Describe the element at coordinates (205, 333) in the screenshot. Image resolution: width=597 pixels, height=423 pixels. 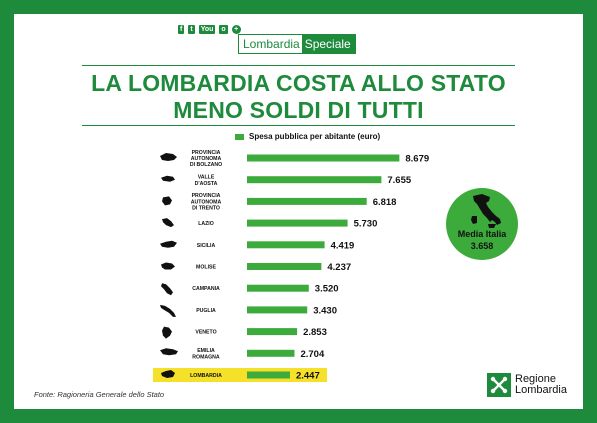
I see `category-label: VENETO` at that location.